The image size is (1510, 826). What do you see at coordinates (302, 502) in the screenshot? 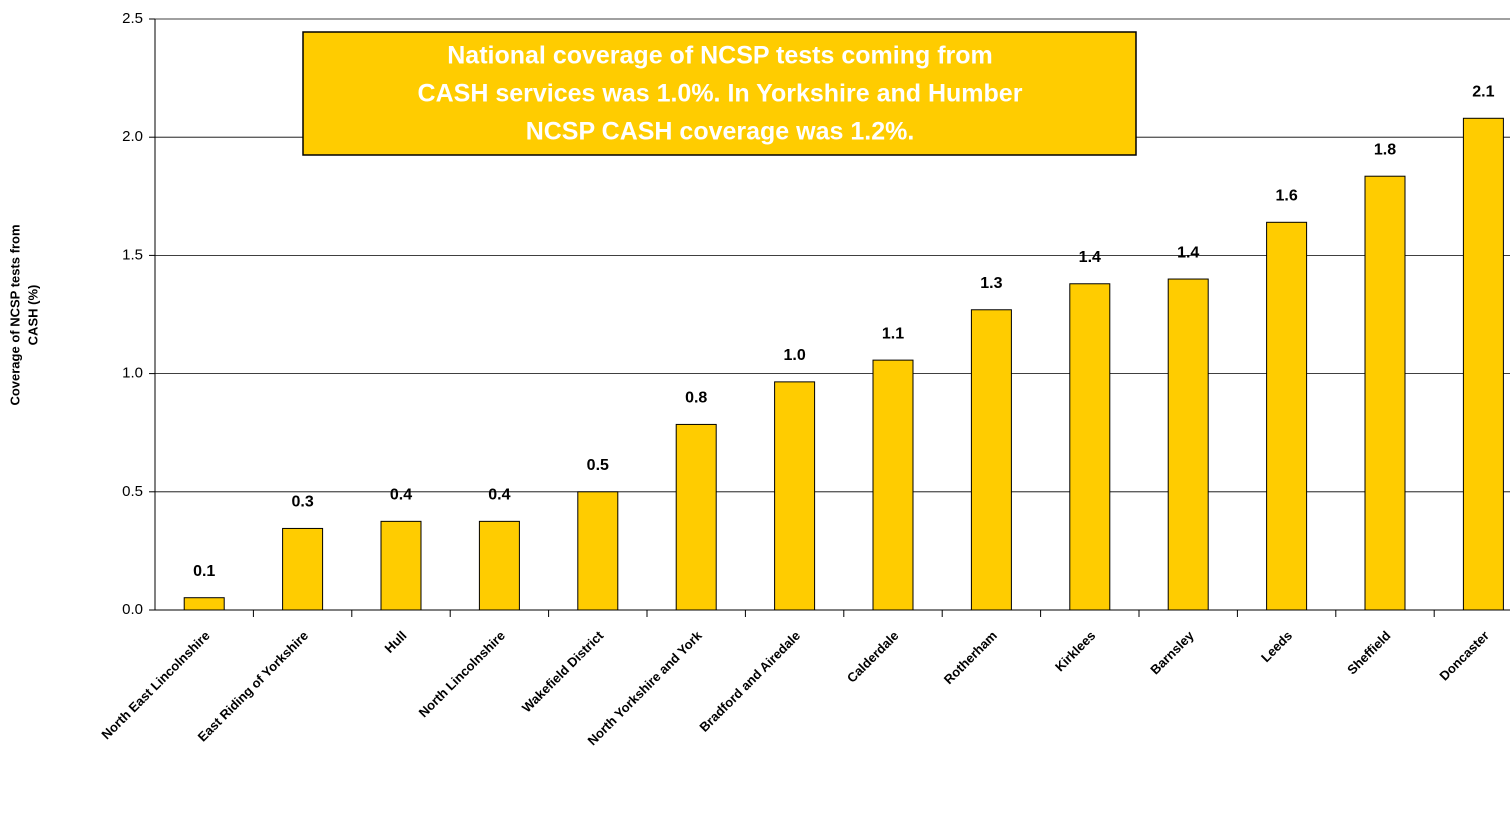
I see `value-label: 0.3` at bounding box center [302, 502].